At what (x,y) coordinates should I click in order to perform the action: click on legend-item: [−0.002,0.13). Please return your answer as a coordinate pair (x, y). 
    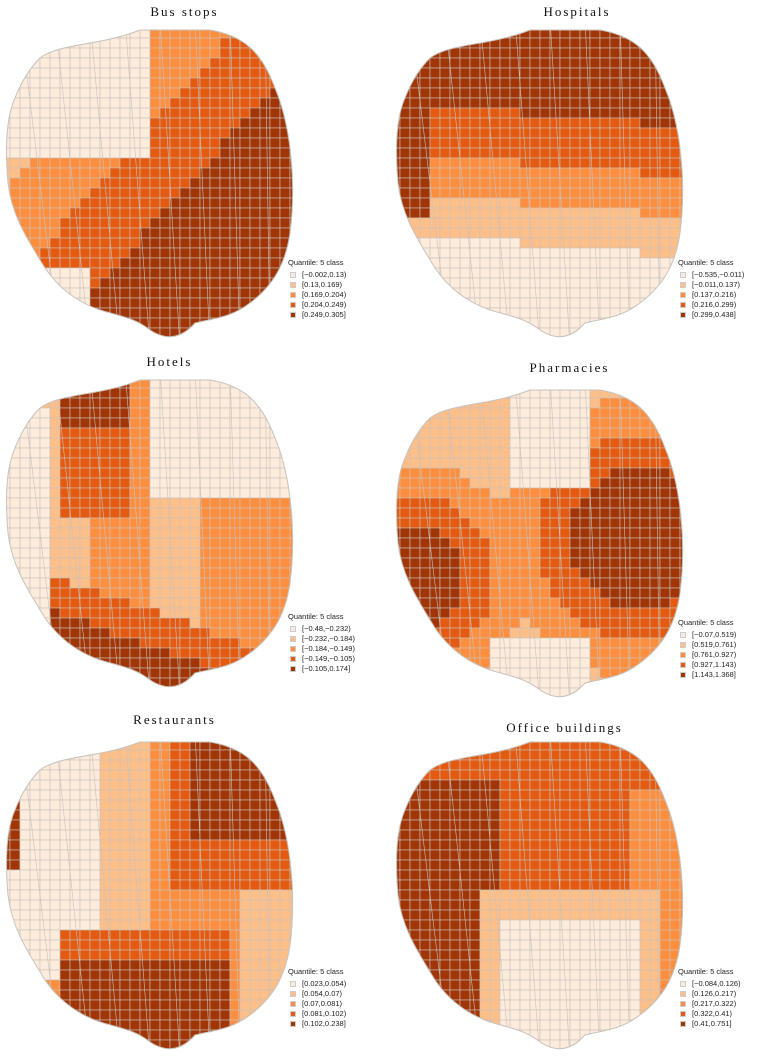
    Looking at the image, I should click on (317, 275).